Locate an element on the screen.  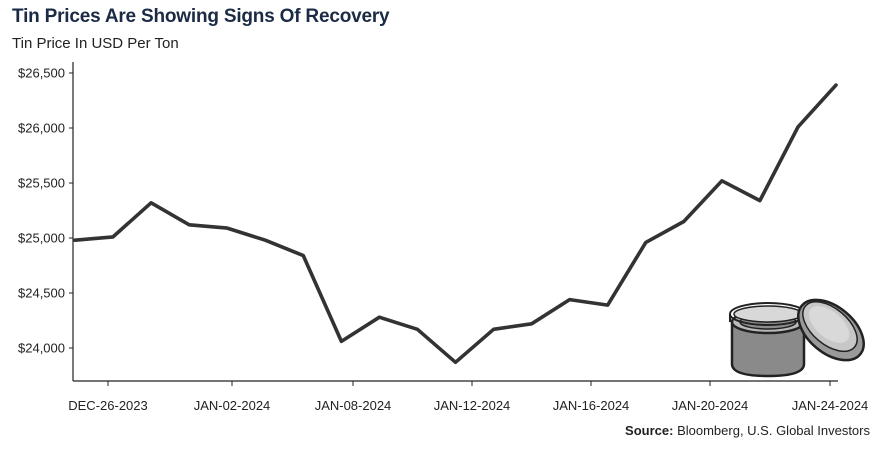
y-tick-label: $26,500 is located at coordinates (41, 73).